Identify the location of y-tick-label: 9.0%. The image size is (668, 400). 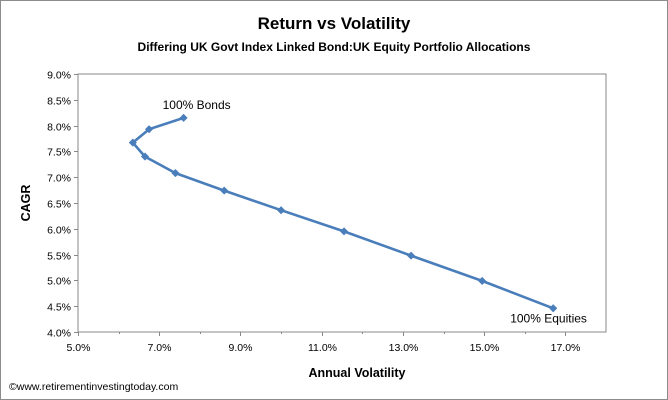
(59, 76).